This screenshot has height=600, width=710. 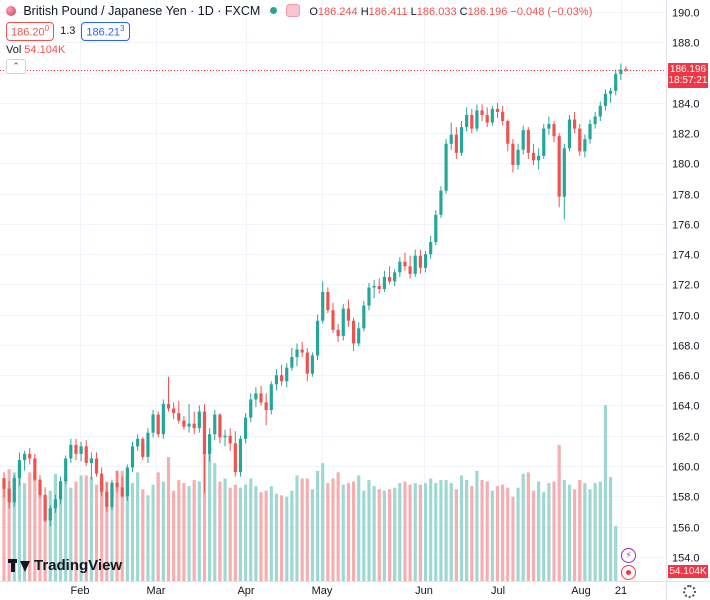 What do you see at coordinates (686, 498) in the screenshot?
I see `y-tick-label: 158.0` at bounding box center [686, 498].